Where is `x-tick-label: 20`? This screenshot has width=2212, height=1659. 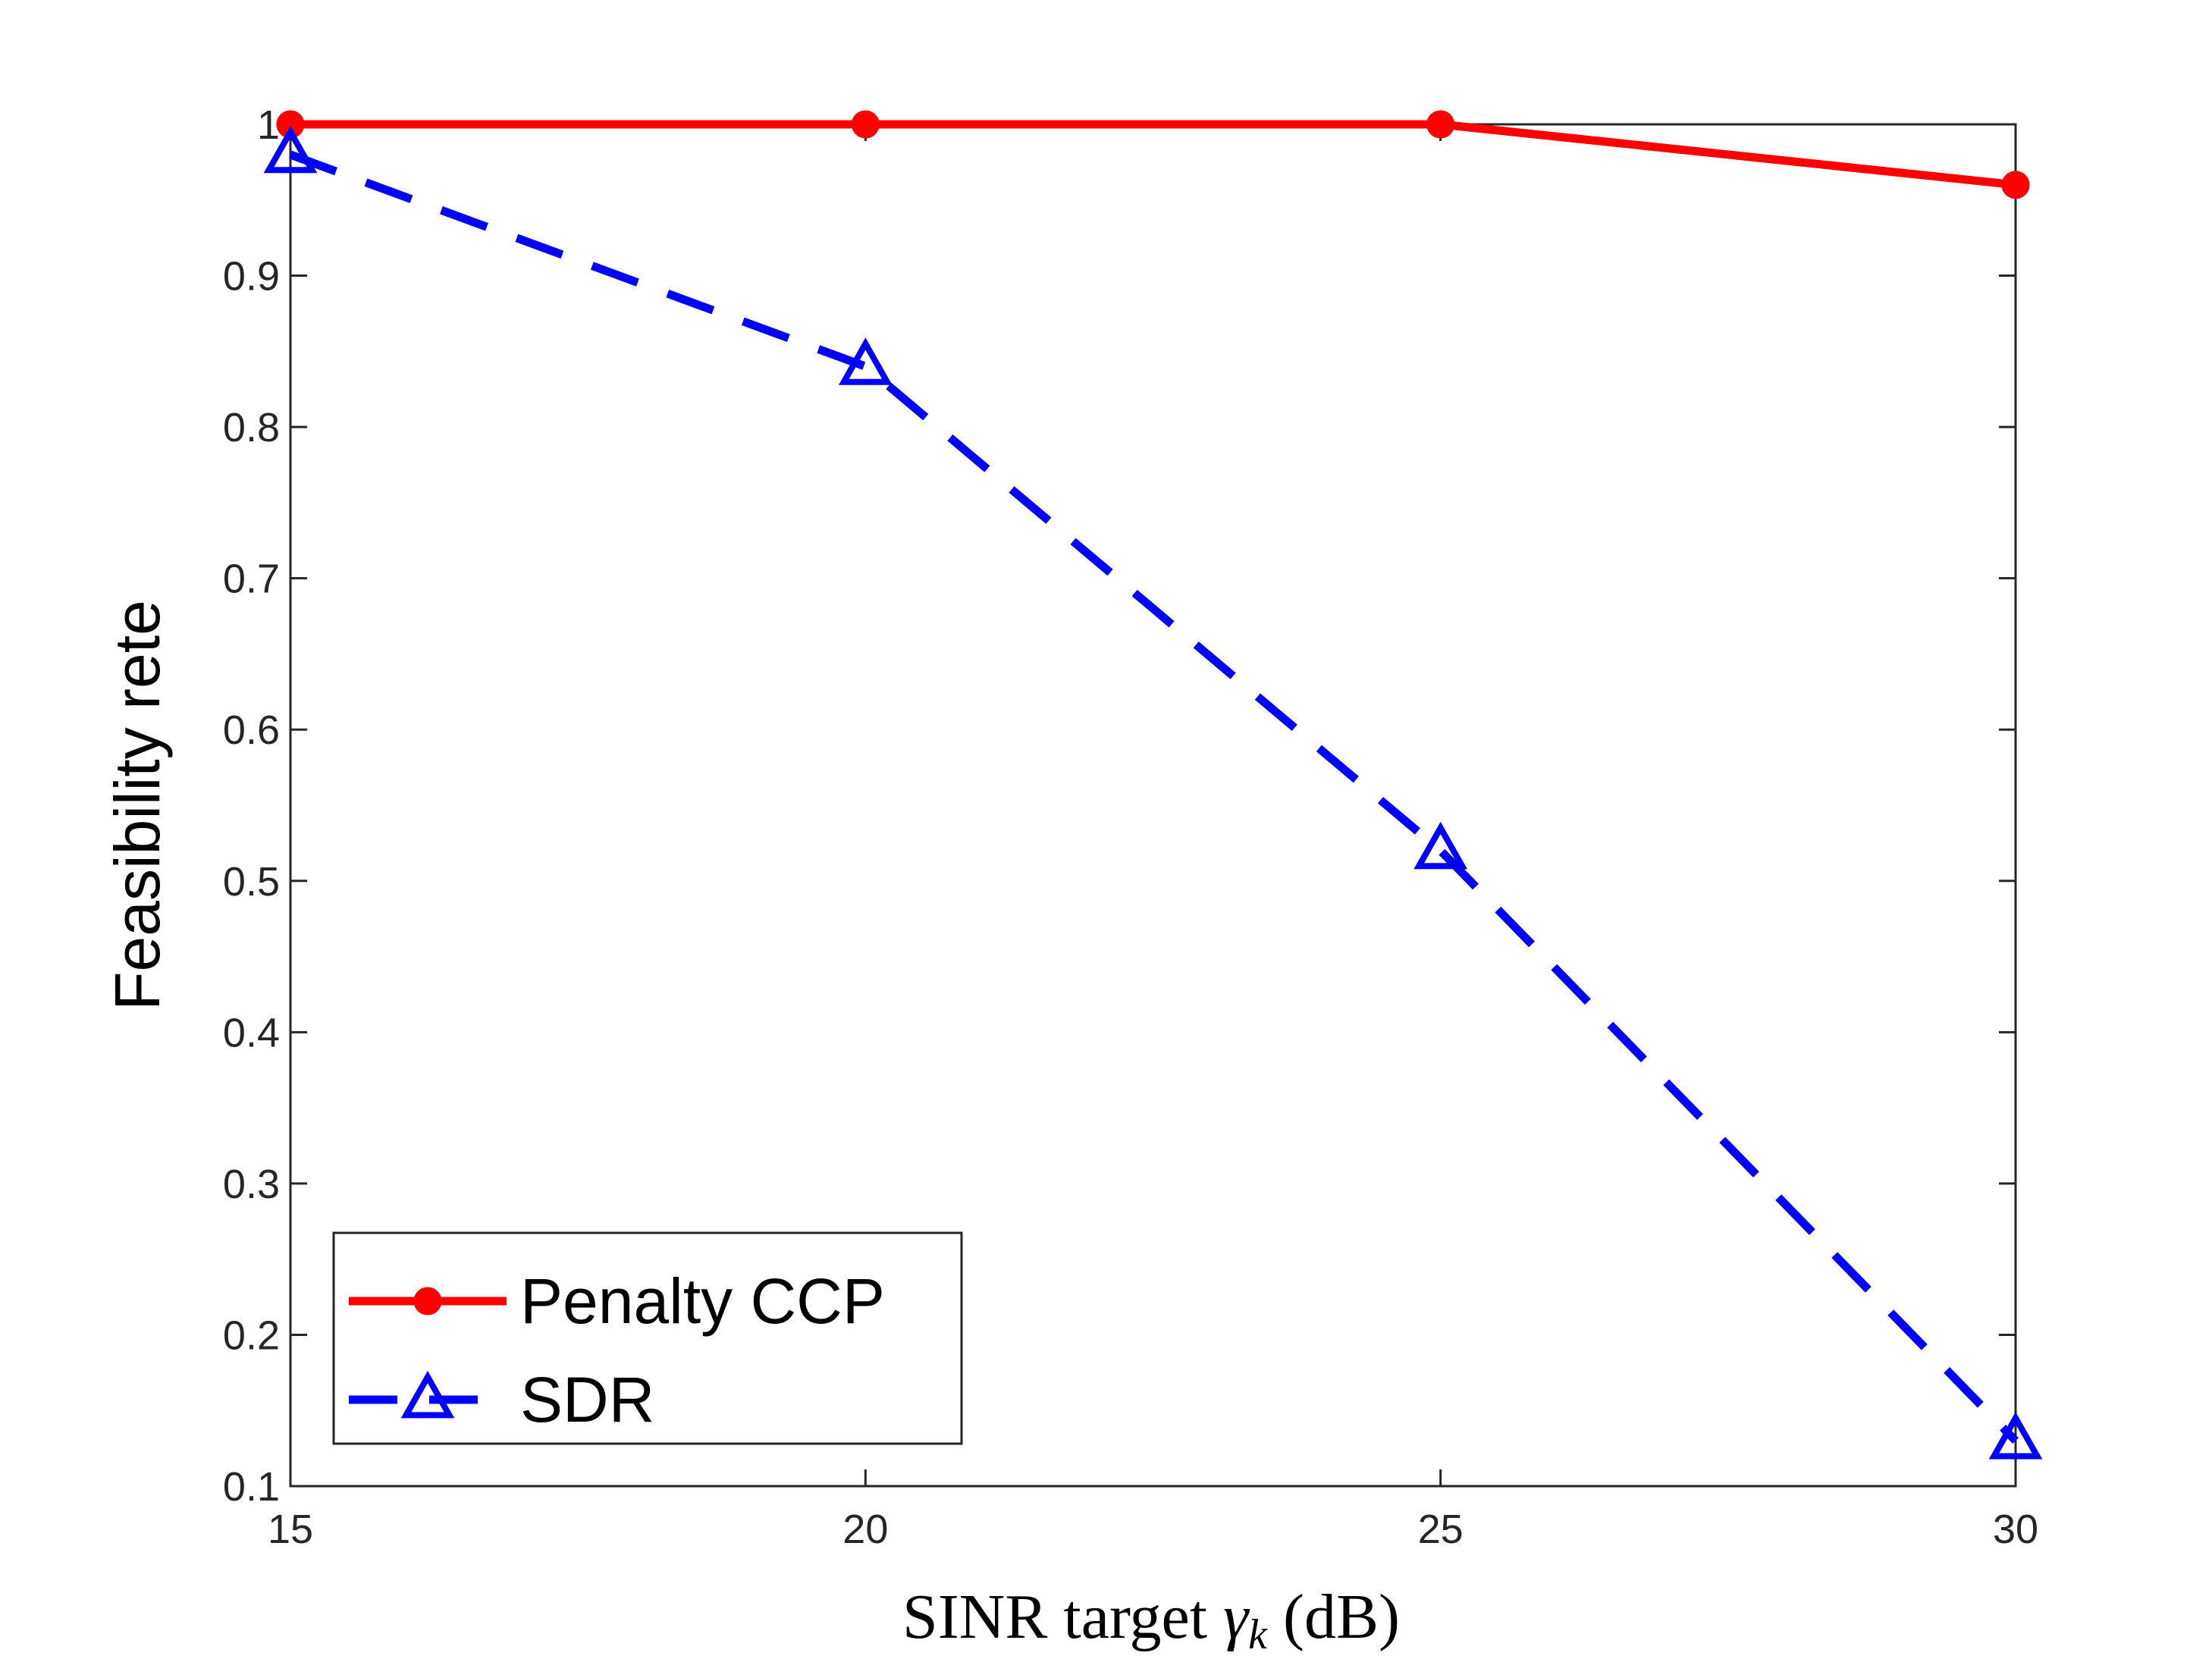 x-tick-label: 20 is located at coordinates (865, 1530).